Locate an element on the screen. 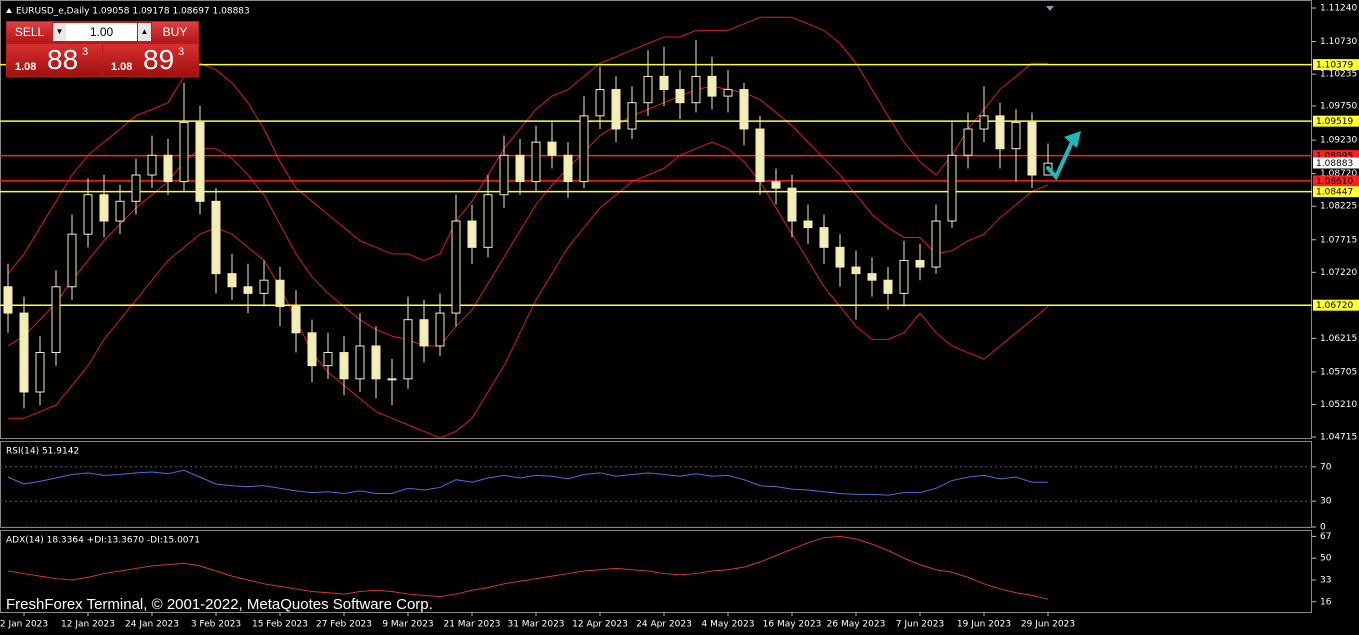 The image size is (1359, 635). y-tick-label: 1.06215 is located at coordinates (1338, 339).